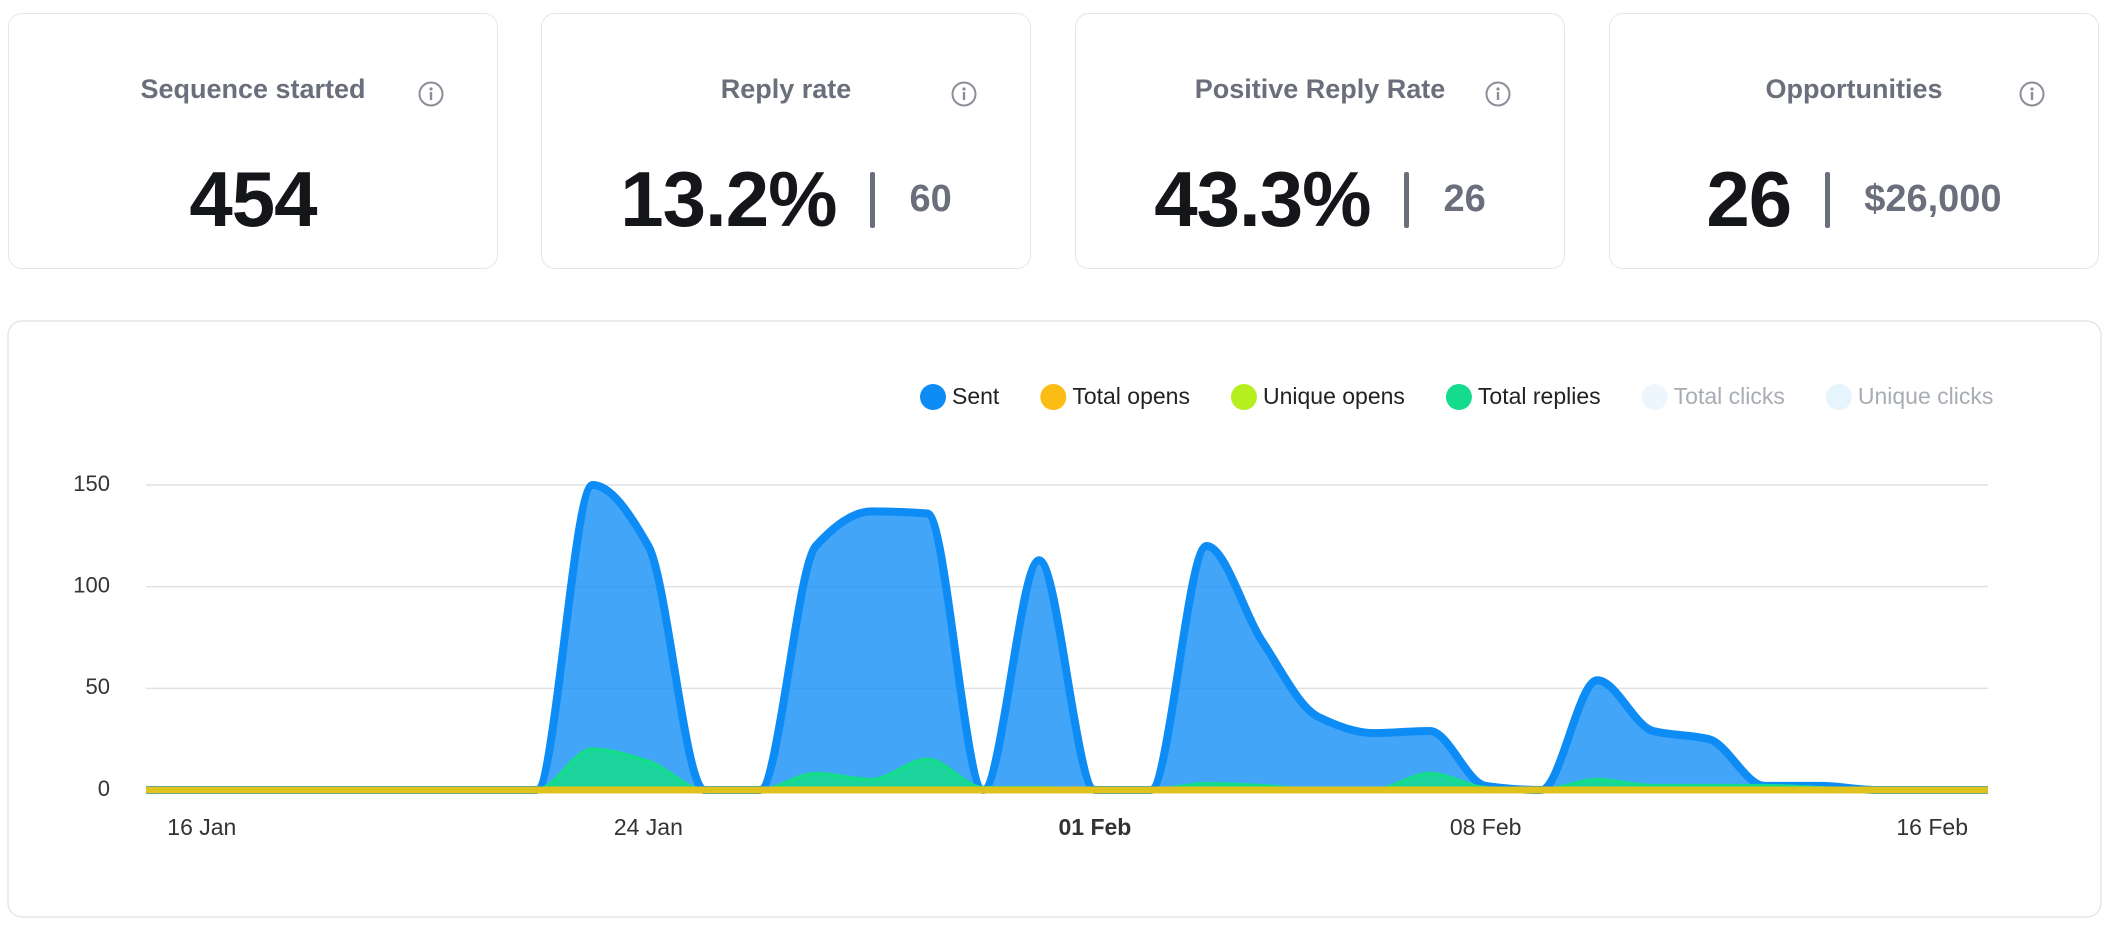 The height and width of the screenshot is (936, 2112). Describe the element at coordinates (976, 396) in the screenshot. I see `legend-label: Sent` at that location.